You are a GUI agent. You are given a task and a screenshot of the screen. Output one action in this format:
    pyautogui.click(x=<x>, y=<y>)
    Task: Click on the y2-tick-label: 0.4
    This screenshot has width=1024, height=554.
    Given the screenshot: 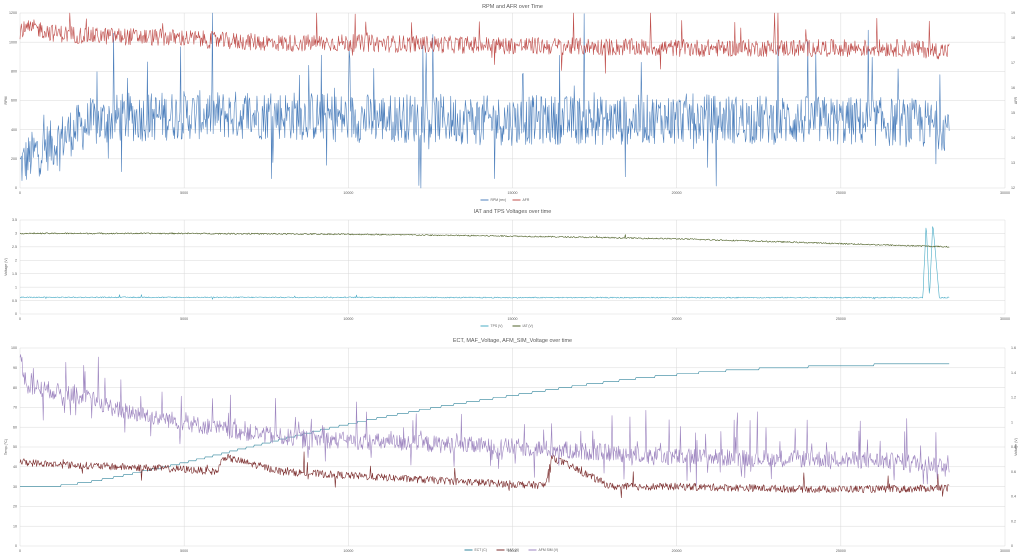 What is the action you would take?
    pyautogui.click(x=1013, y=497)
    